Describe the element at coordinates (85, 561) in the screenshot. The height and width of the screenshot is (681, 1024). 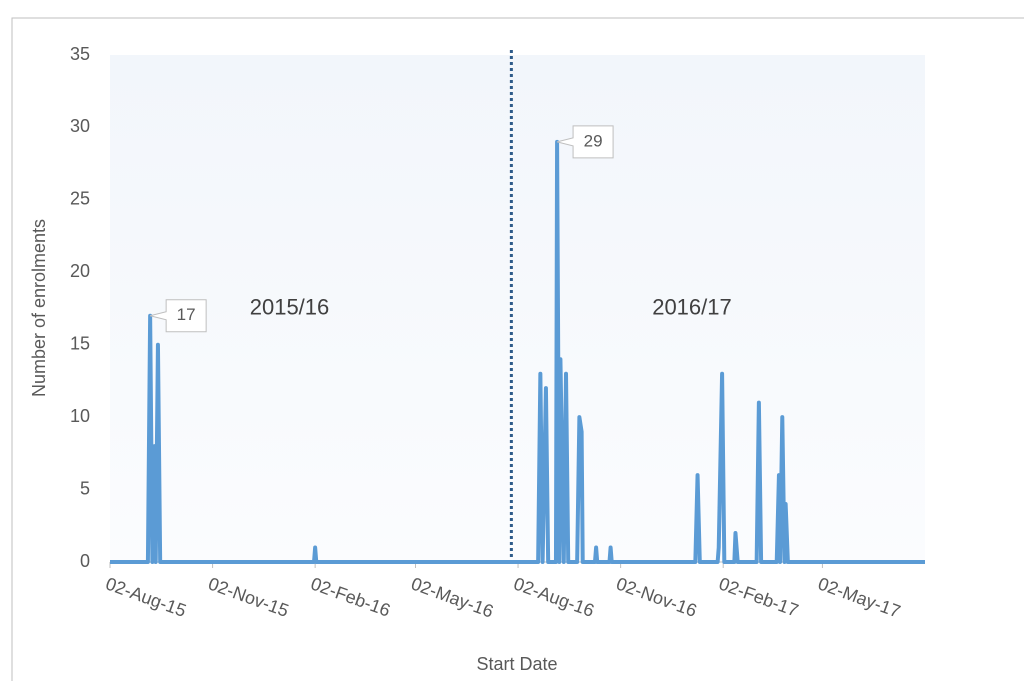
I see `y-tick-label: 0` at that location.